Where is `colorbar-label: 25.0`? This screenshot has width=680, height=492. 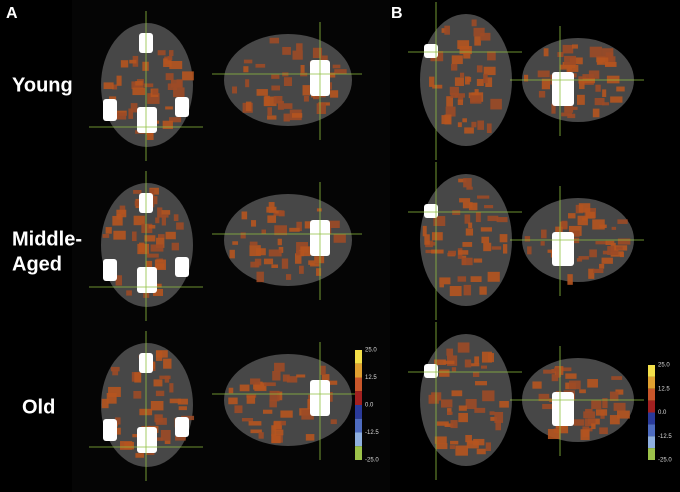
colorbar-label: 25.0 is located at coordinates (371, 351).